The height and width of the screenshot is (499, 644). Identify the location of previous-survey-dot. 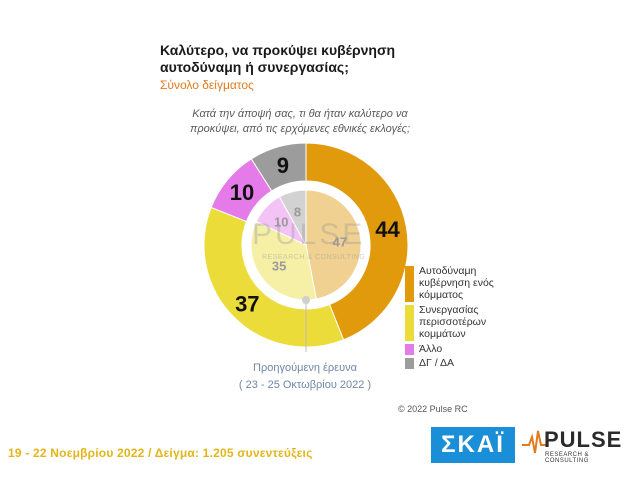
(306, 300).